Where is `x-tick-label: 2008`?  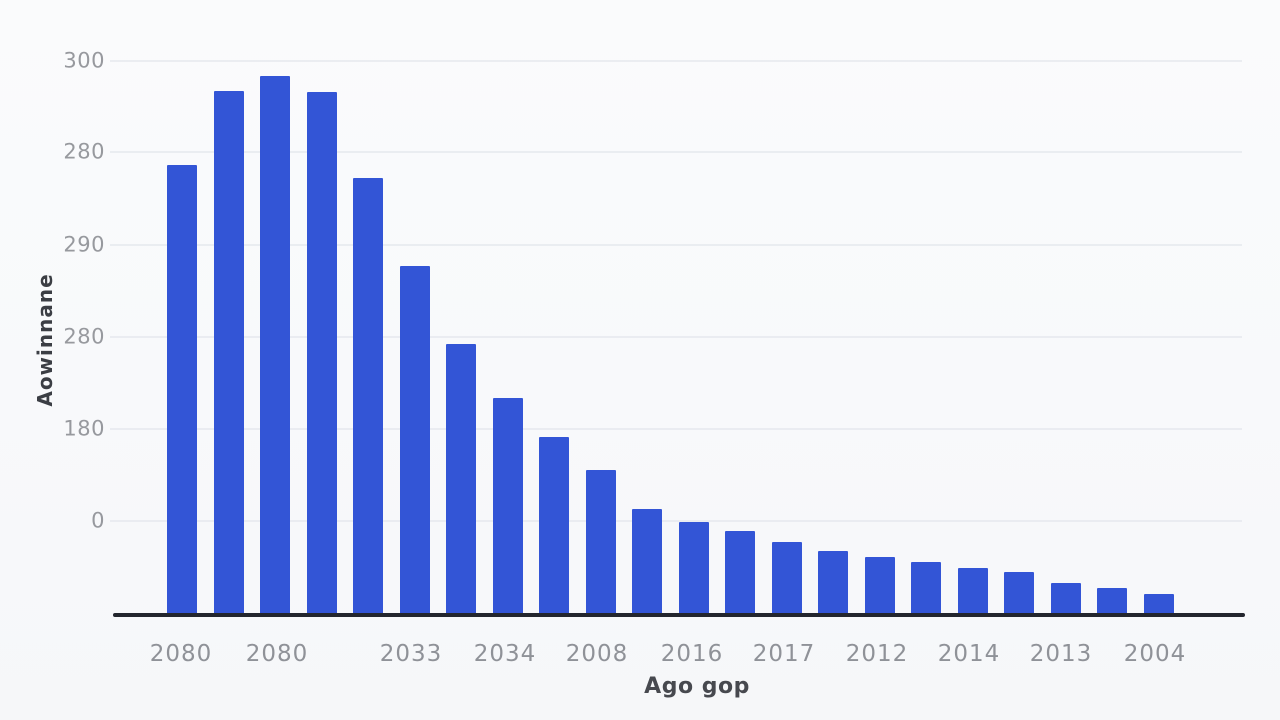
x-tick-label: 2008 is located at coordinates (597, 654).